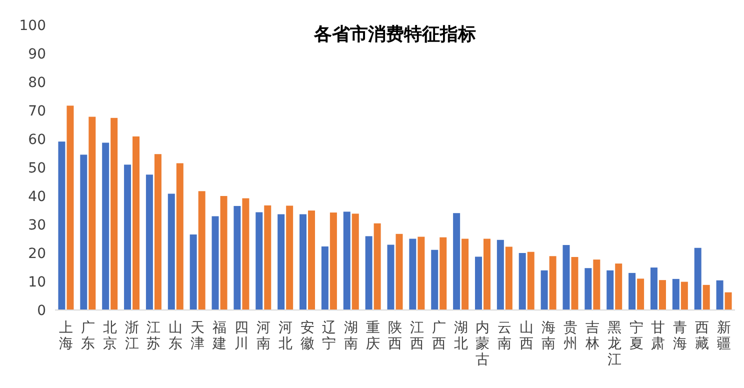  I want to click on x-tick-label: 青海, so click(680, 336).